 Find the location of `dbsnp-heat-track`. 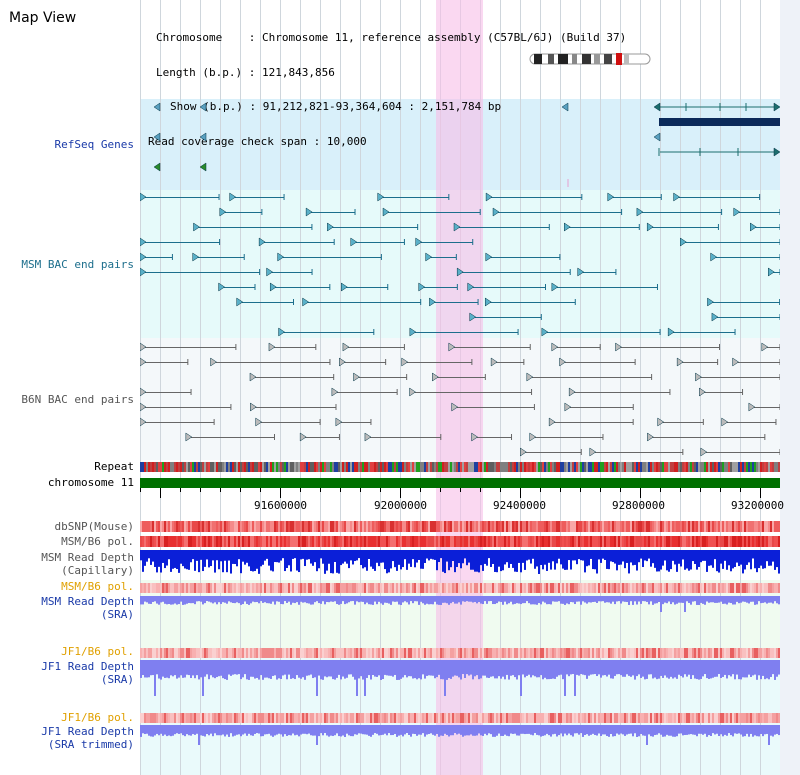

dbsnp-heat-track is located at coordinates (460, 526).